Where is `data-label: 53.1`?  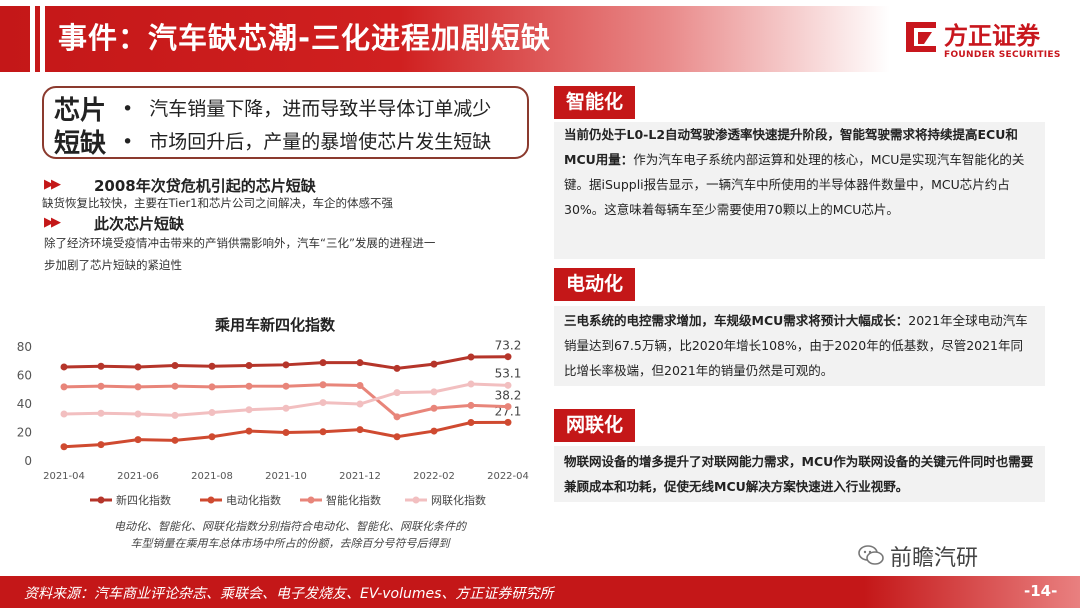 data-label: 53.1 is located at coordinates (508, 373).